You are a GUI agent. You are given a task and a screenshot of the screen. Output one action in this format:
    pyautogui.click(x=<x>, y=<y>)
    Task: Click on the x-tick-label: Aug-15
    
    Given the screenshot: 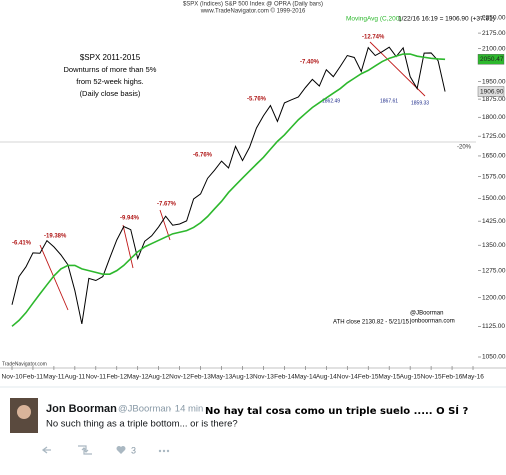 What is the action you would take?
    pyautogui.click(x=410, y=377)
    